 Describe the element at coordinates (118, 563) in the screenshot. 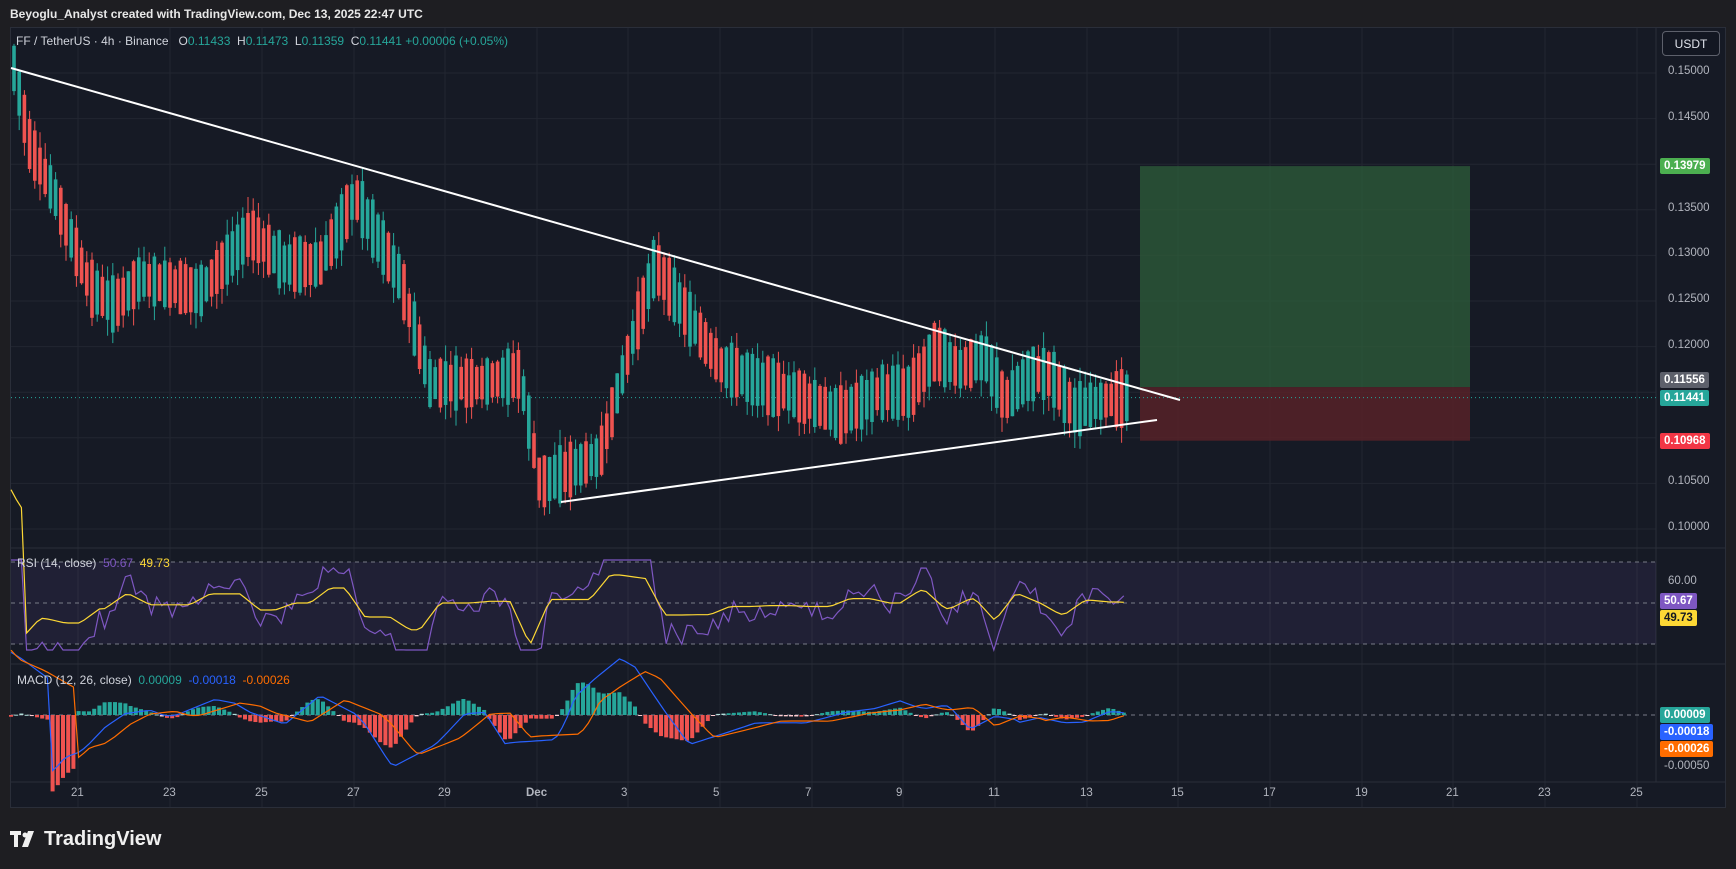

I see `rsi-value: 50.67` at that location.